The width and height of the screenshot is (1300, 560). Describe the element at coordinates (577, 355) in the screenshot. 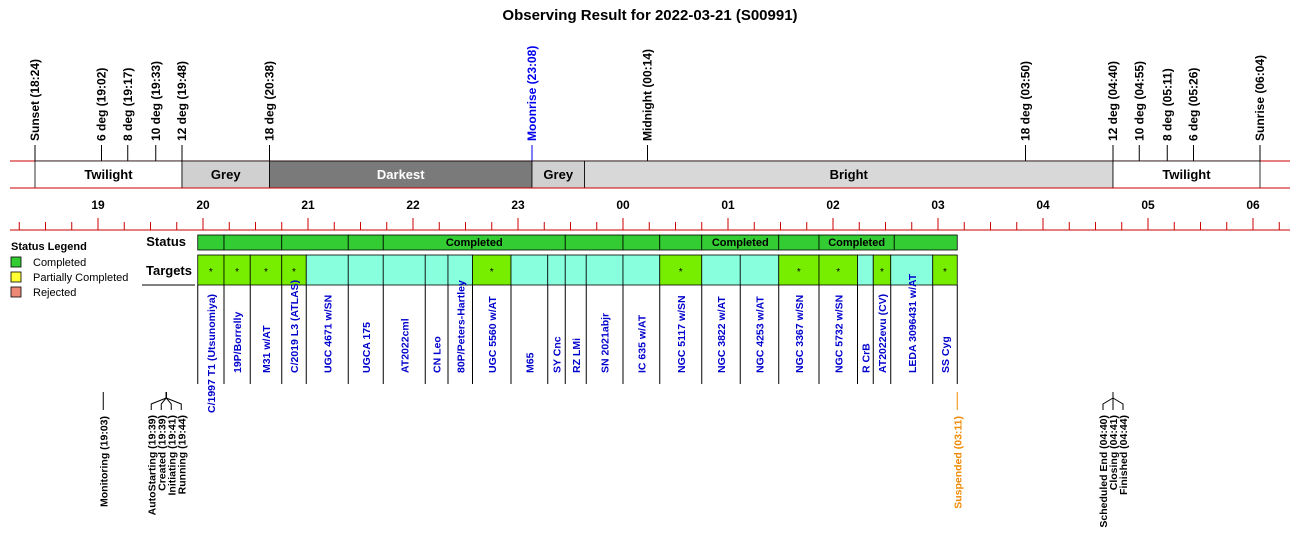

I see `target-name: RZ LMi` at that location.